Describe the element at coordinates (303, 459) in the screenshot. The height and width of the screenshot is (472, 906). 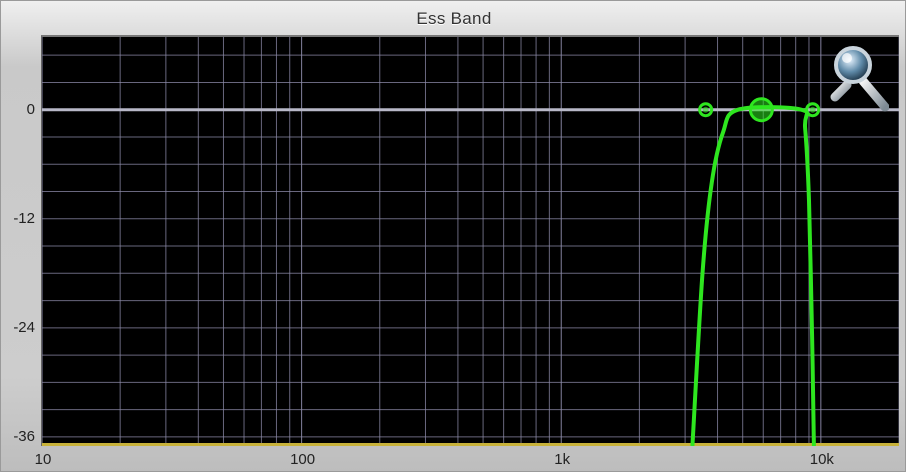
I see `x-tick-label: 100` at that location.